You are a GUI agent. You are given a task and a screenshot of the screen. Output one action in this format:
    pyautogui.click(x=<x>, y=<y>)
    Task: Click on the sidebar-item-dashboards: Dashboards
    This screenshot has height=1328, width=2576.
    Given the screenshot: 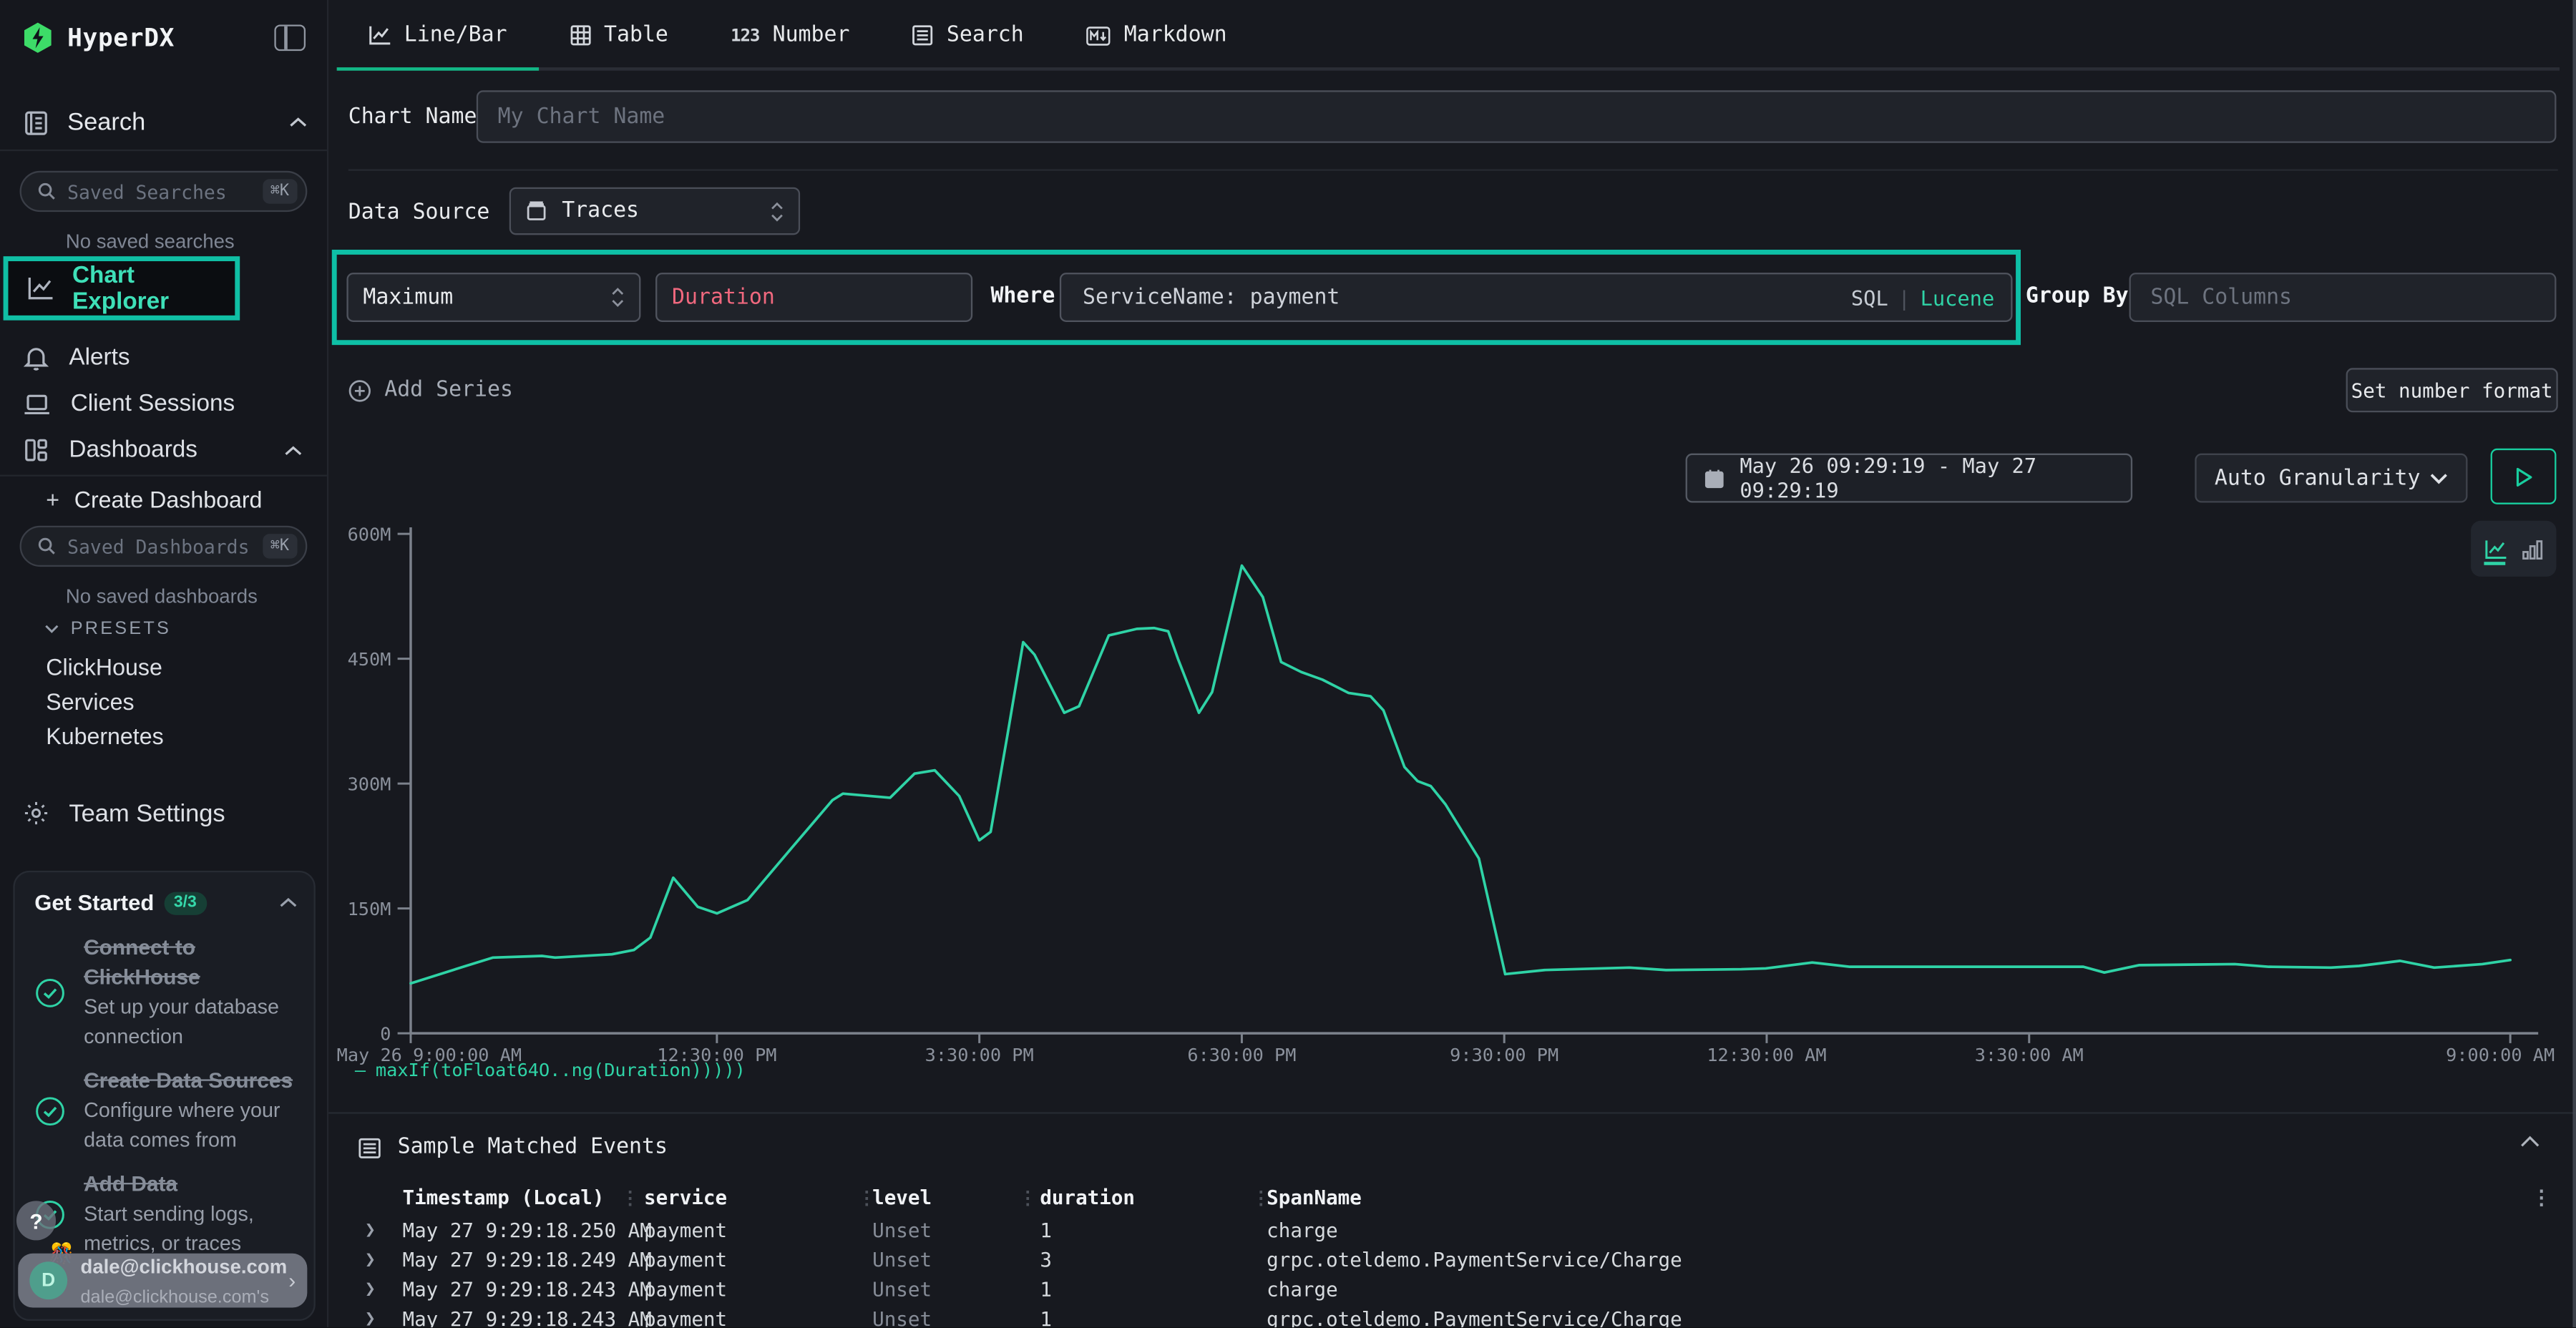 What is the action you would take?
    pyautogui.click(x=164, y=450)
    